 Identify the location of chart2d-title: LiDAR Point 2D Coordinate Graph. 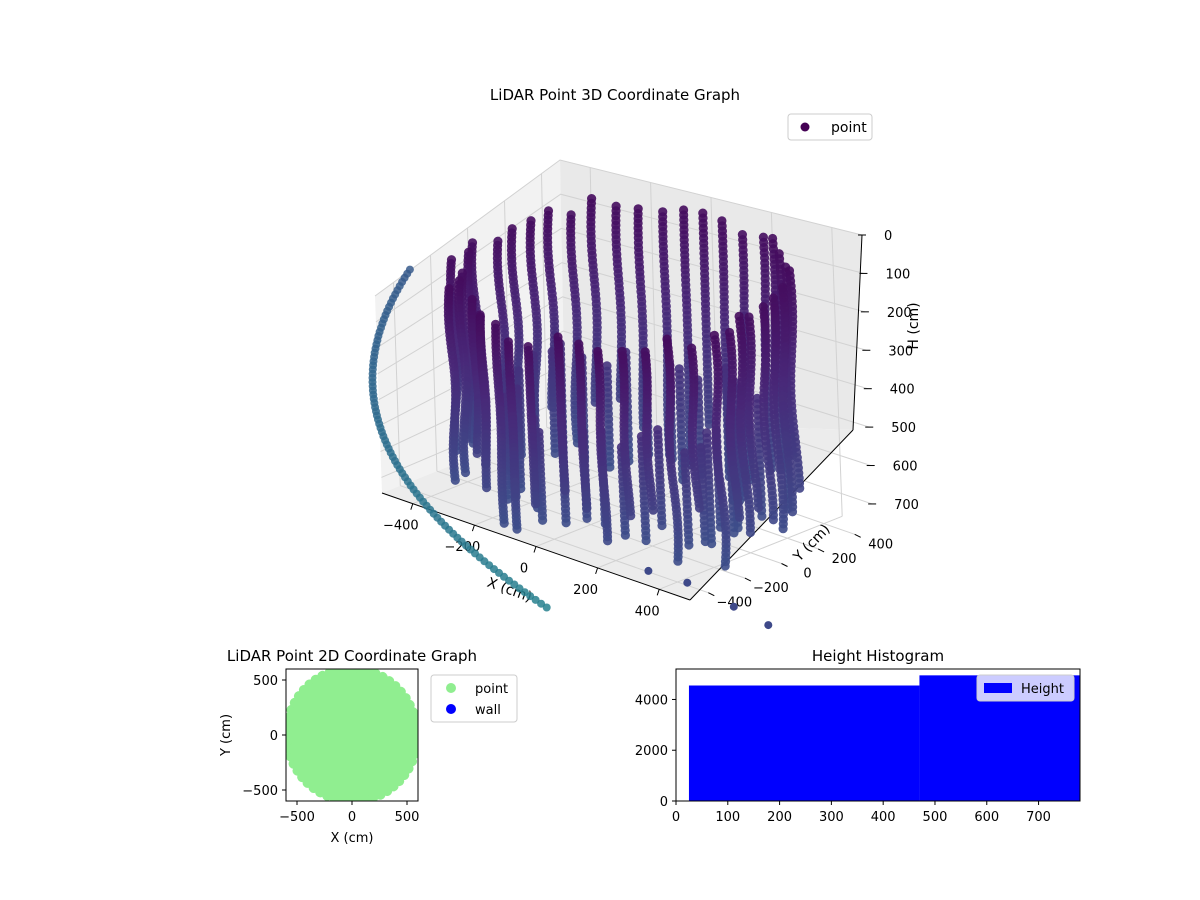
(352, 656).